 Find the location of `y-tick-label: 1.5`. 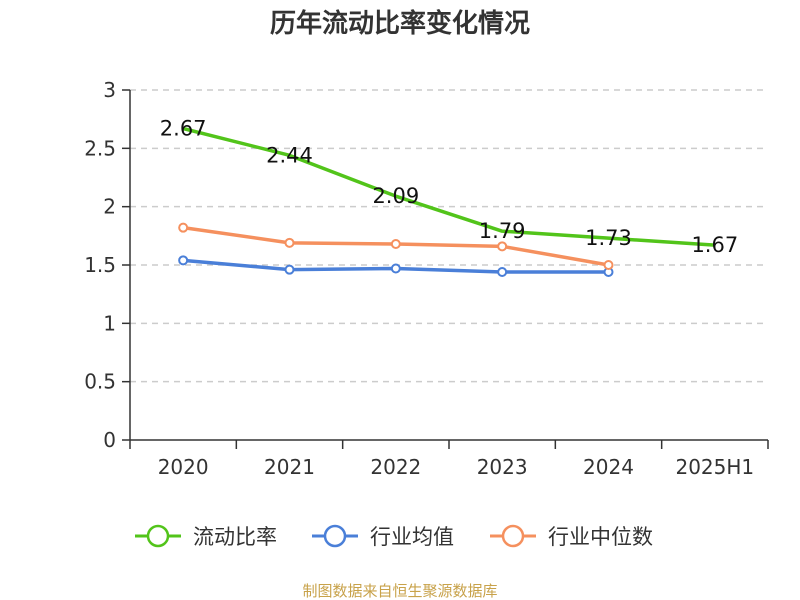

y-tick-label: 1.5 is located at coordinates (100, 265).